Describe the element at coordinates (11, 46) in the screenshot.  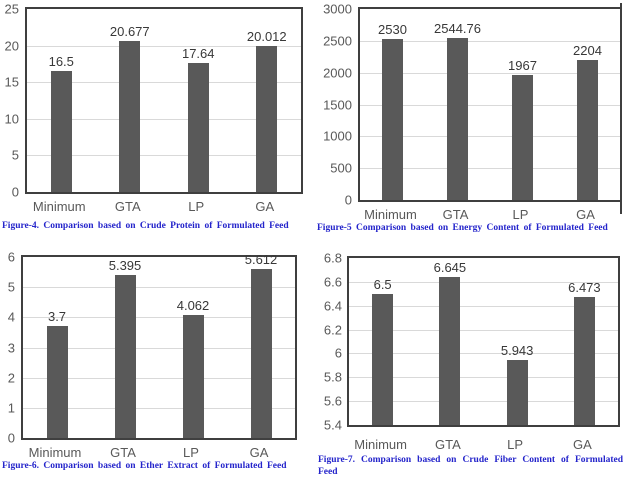
I see `y-tick-label: 20` at that location.